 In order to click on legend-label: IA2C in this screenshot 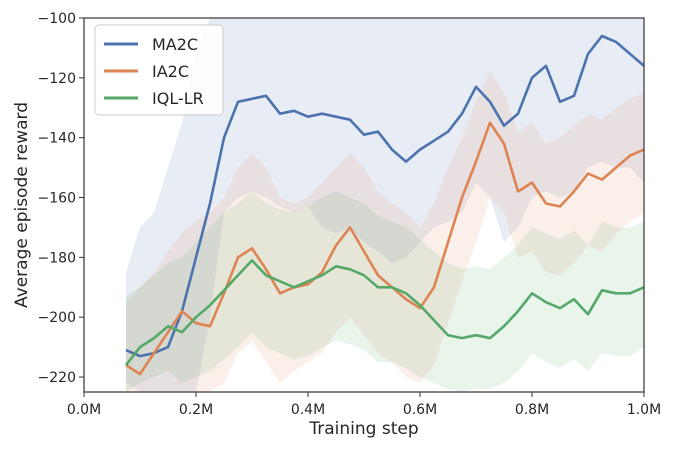, I will do `click(170, 71)`.